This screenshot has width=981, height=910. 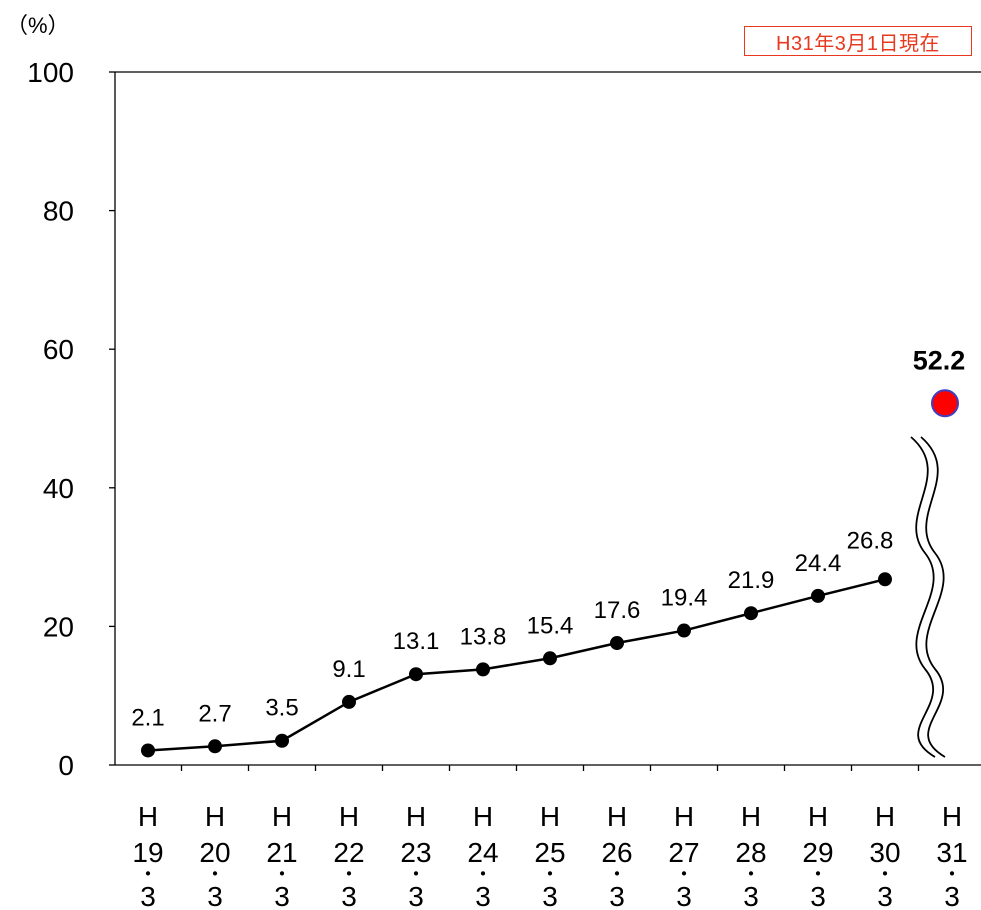 What do you see at coordinates (817, 852) in the screenshot?
I see `x-category-year: 29` at bounding box center [817, 852].